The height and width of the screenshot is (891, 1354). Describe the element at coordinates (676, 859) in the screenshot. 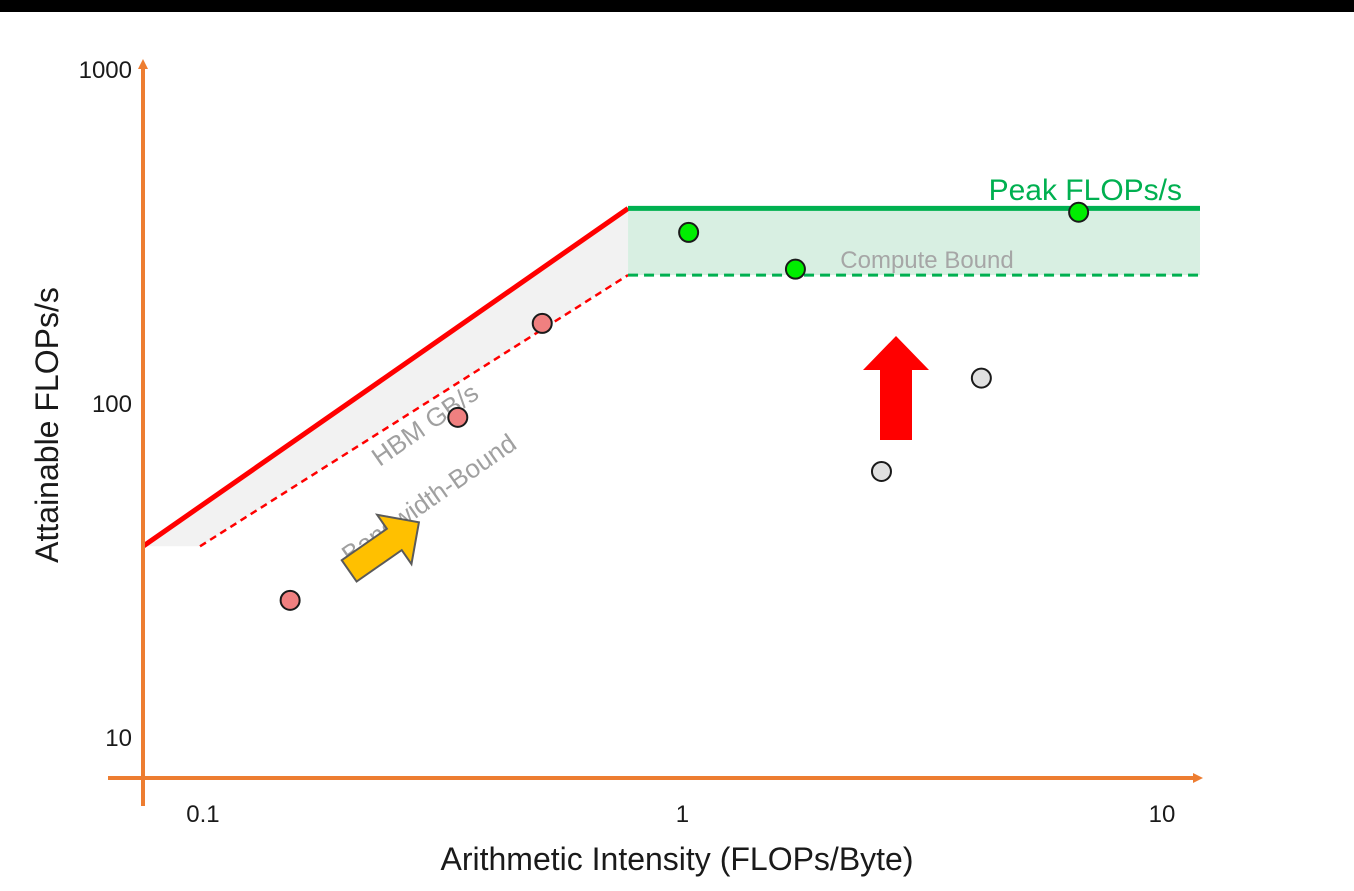

I see `x-axis-title: Arithmetic Intensity (FLOPs/Byte)` at that location.